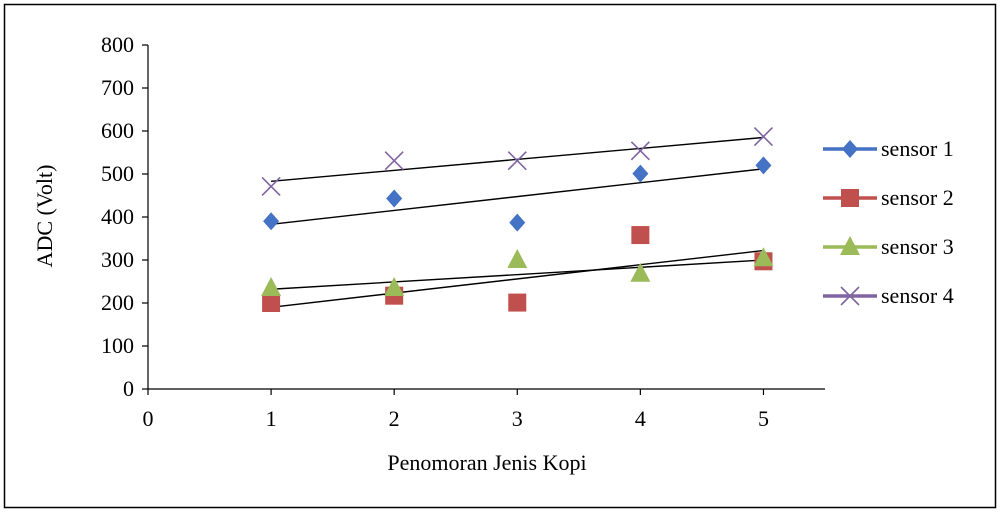  I want to click on sensor-3-legend-marker, so click(850, 245).